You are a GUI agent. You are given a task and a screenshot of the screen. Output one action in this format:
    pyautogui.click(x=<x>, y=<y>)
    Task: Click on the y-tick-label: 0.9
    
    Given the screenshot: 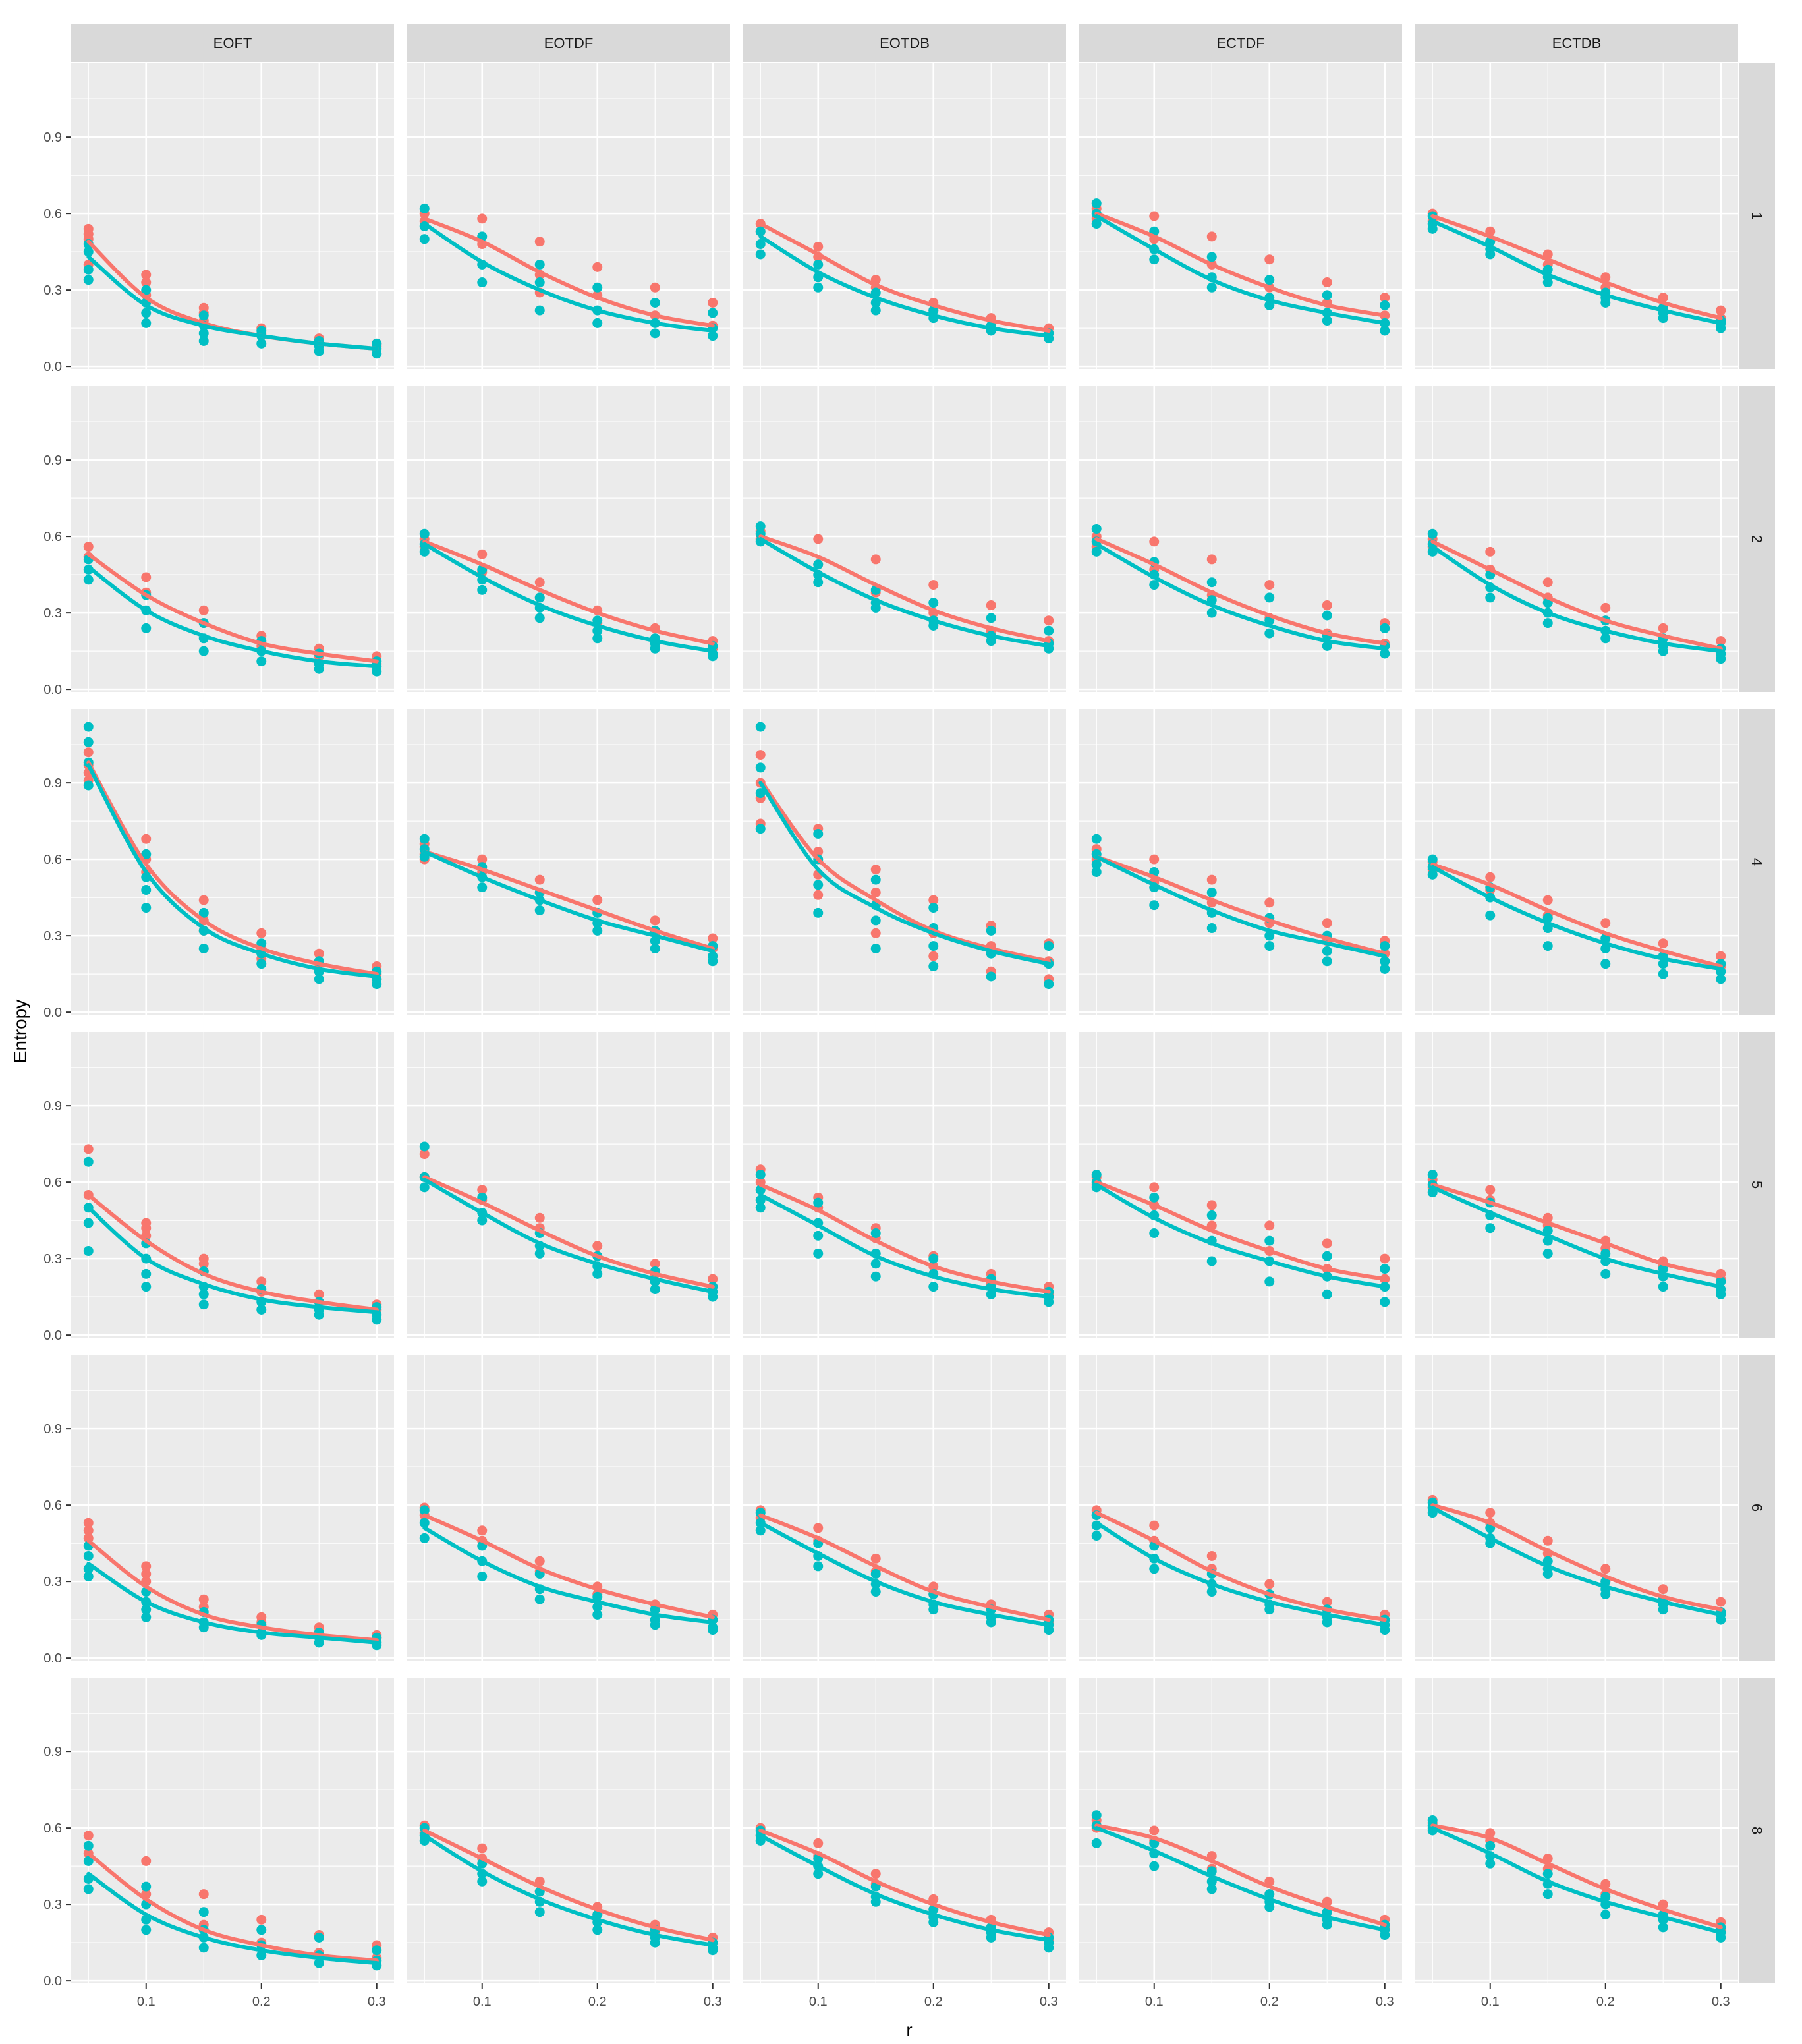 What is the action you would take?
    pyautogui.click(x=53, y=1106)
    